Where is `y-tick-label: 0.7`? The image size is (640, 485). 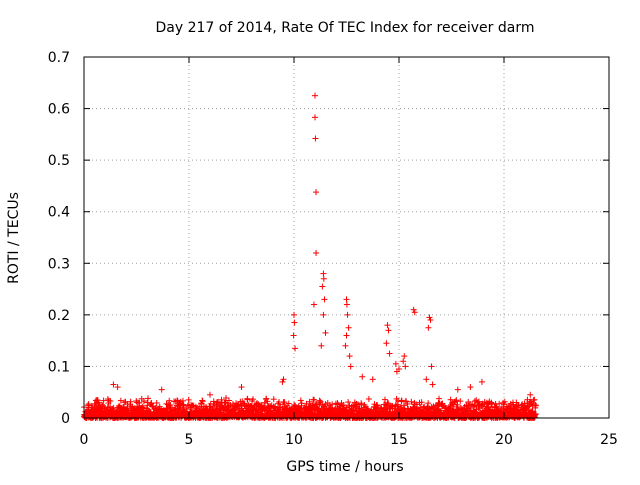 y-tick-label: 0.7 is located at coordinates (59, 58).